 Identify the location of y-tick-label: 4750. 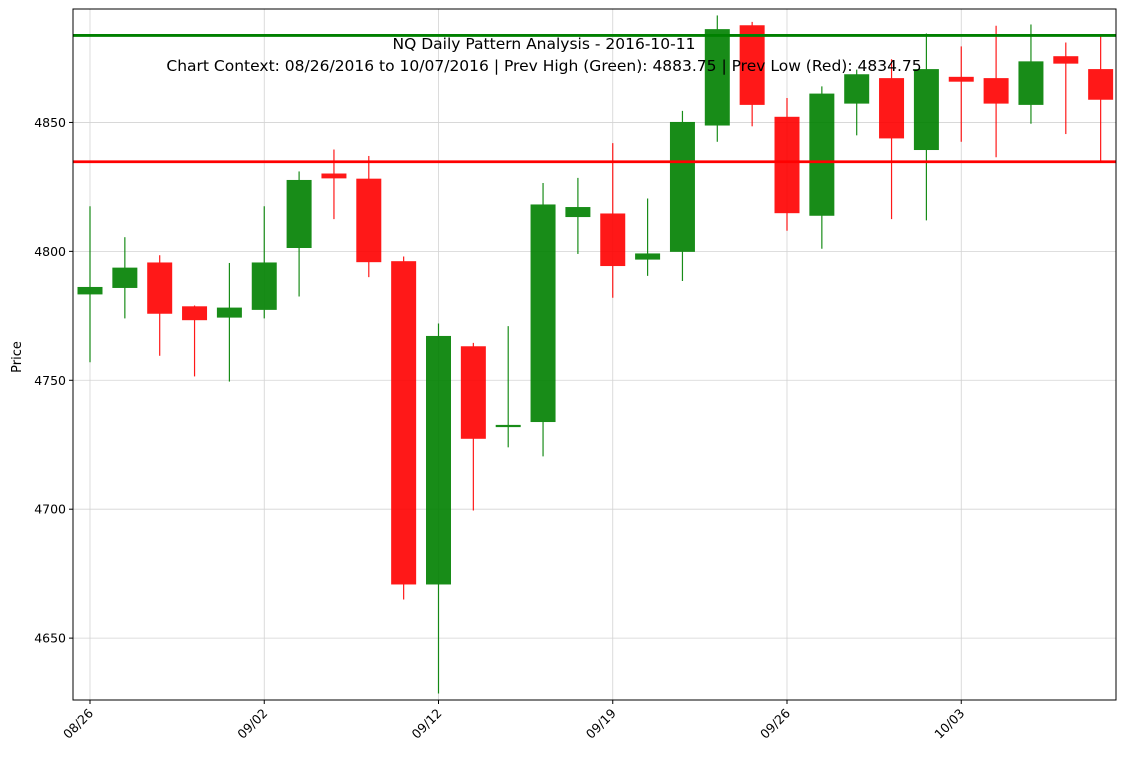
(50, 380).